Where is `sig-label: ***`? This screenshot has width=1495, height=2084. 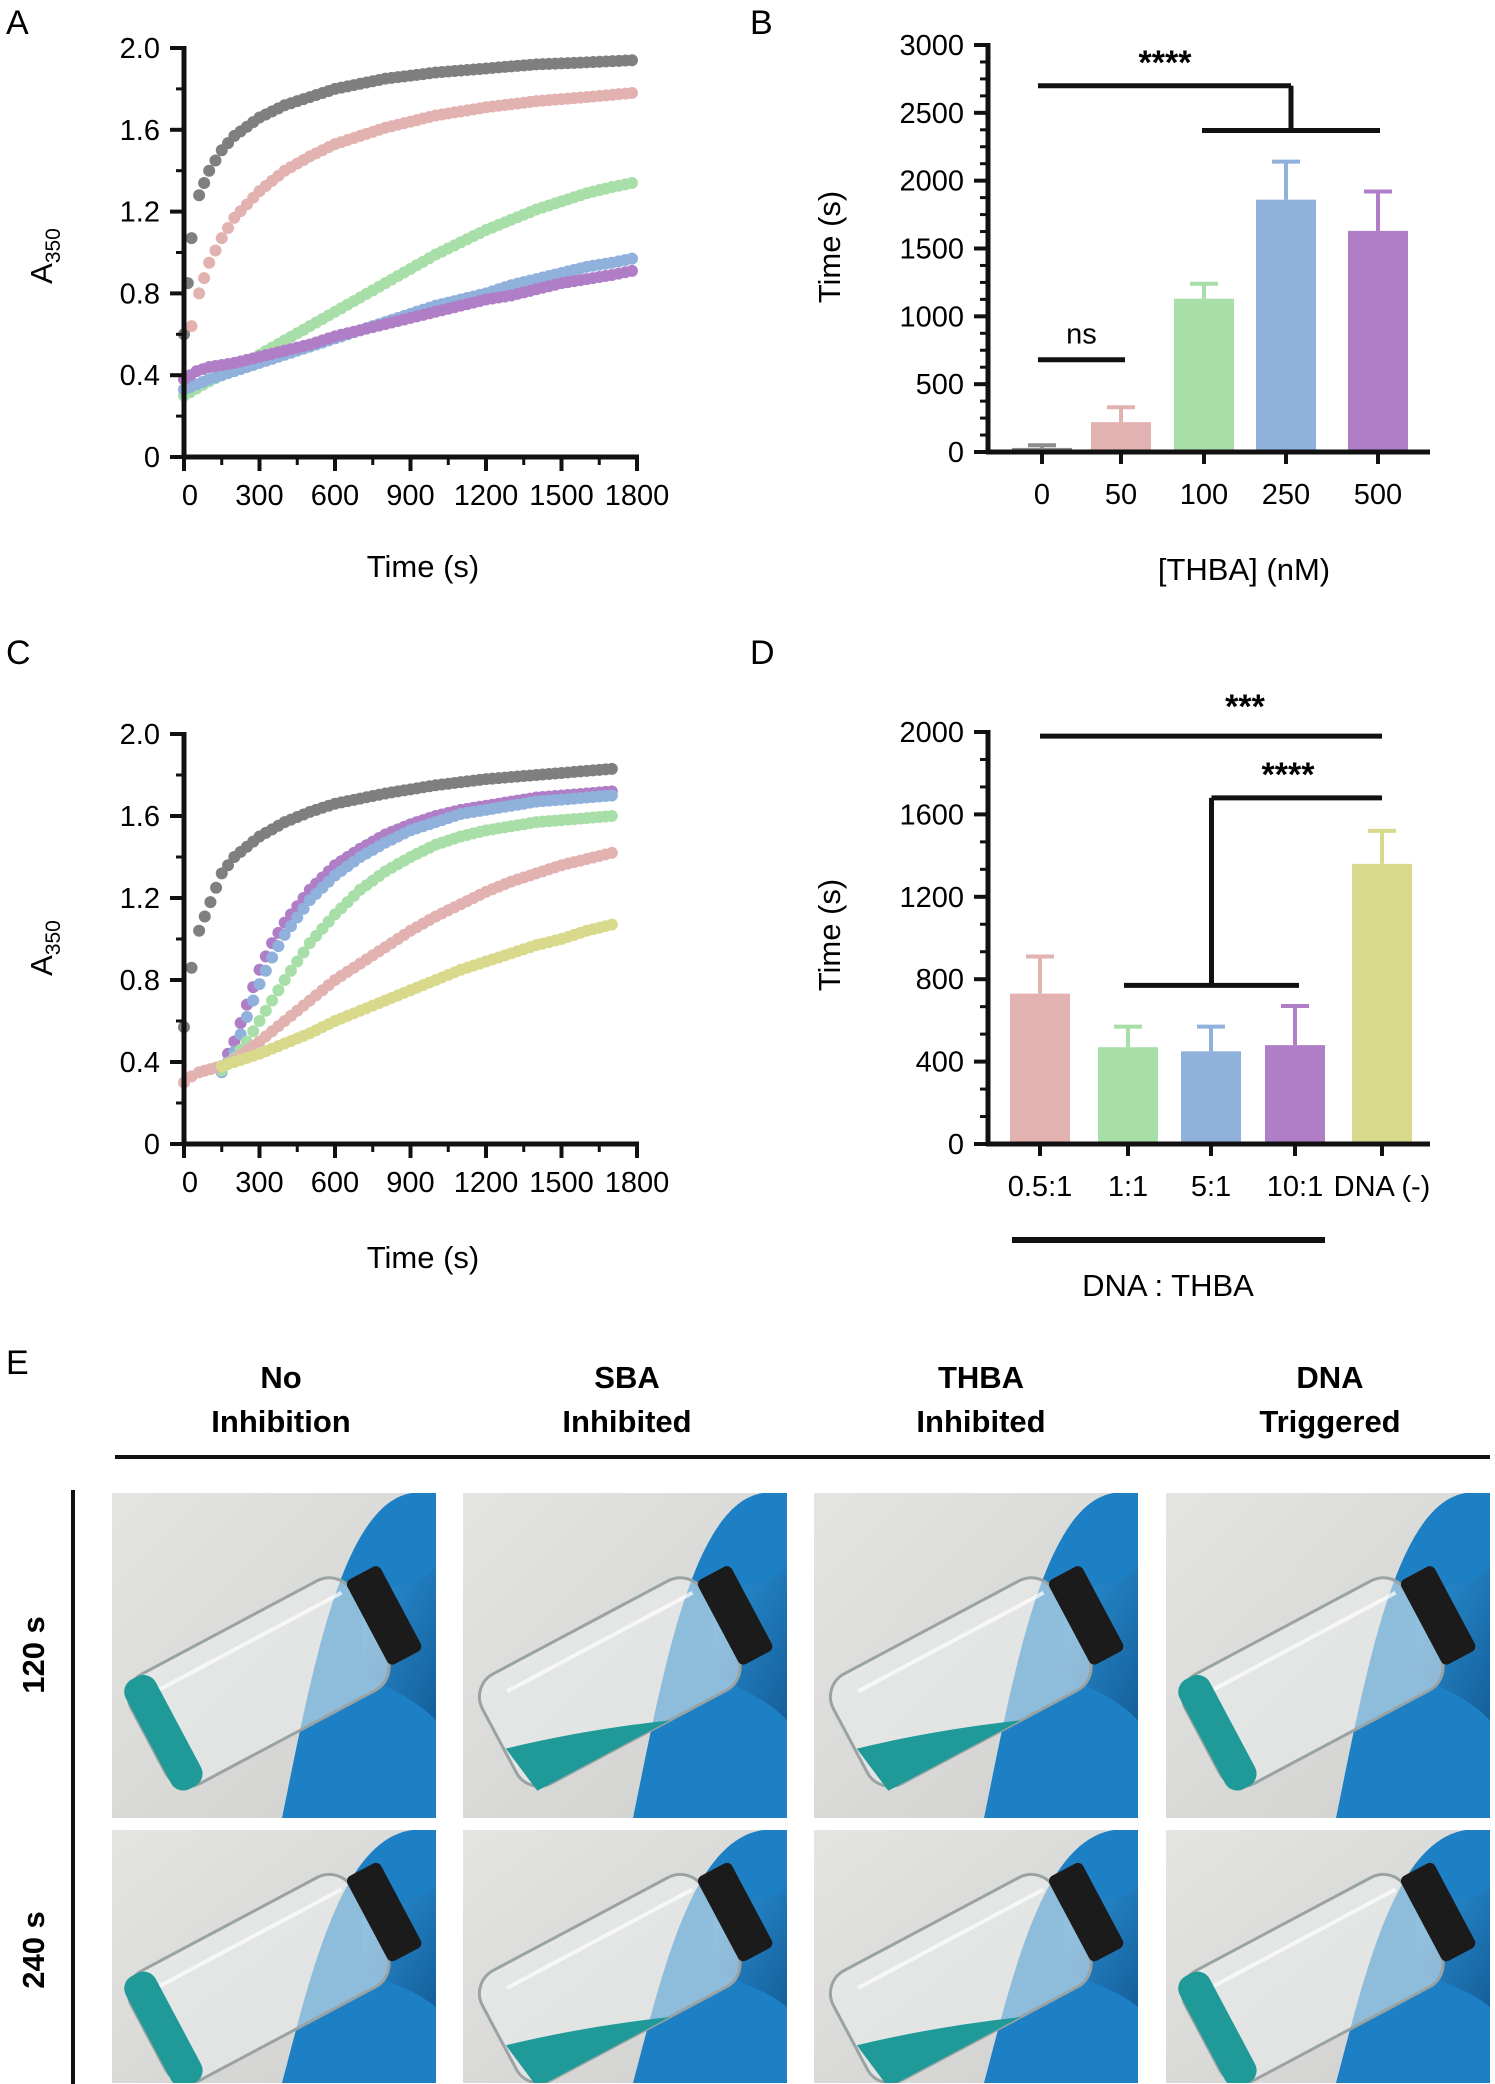
sig-label: *** is located at coordinates (1245, 707).